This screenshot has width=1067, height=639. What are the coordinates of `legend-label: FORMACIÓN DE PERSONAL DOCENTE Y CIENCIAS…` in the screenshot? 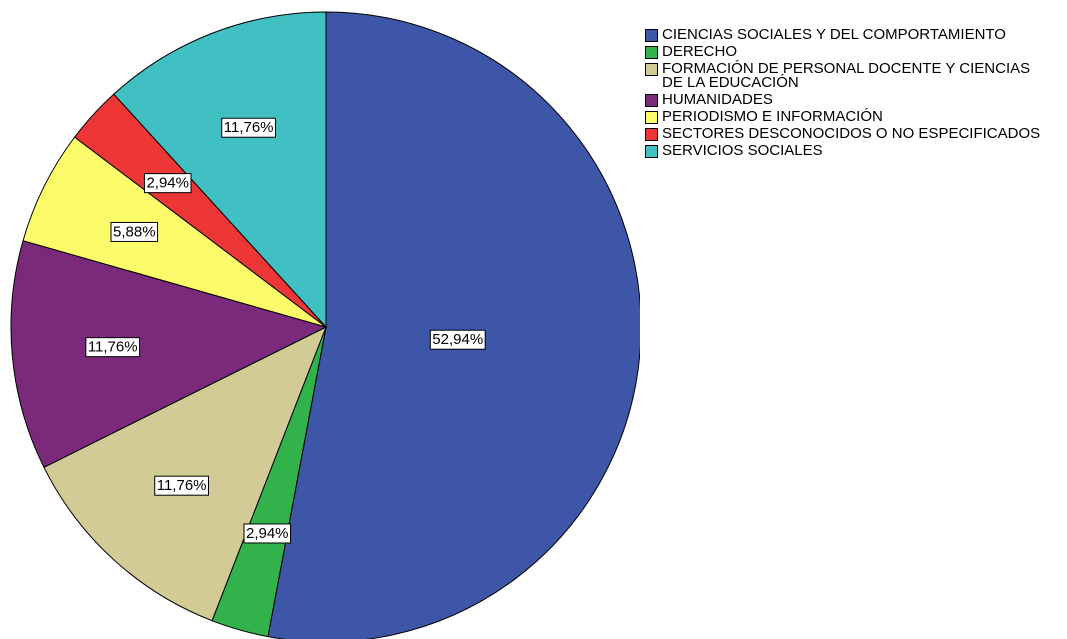 It's located at (846, 75).